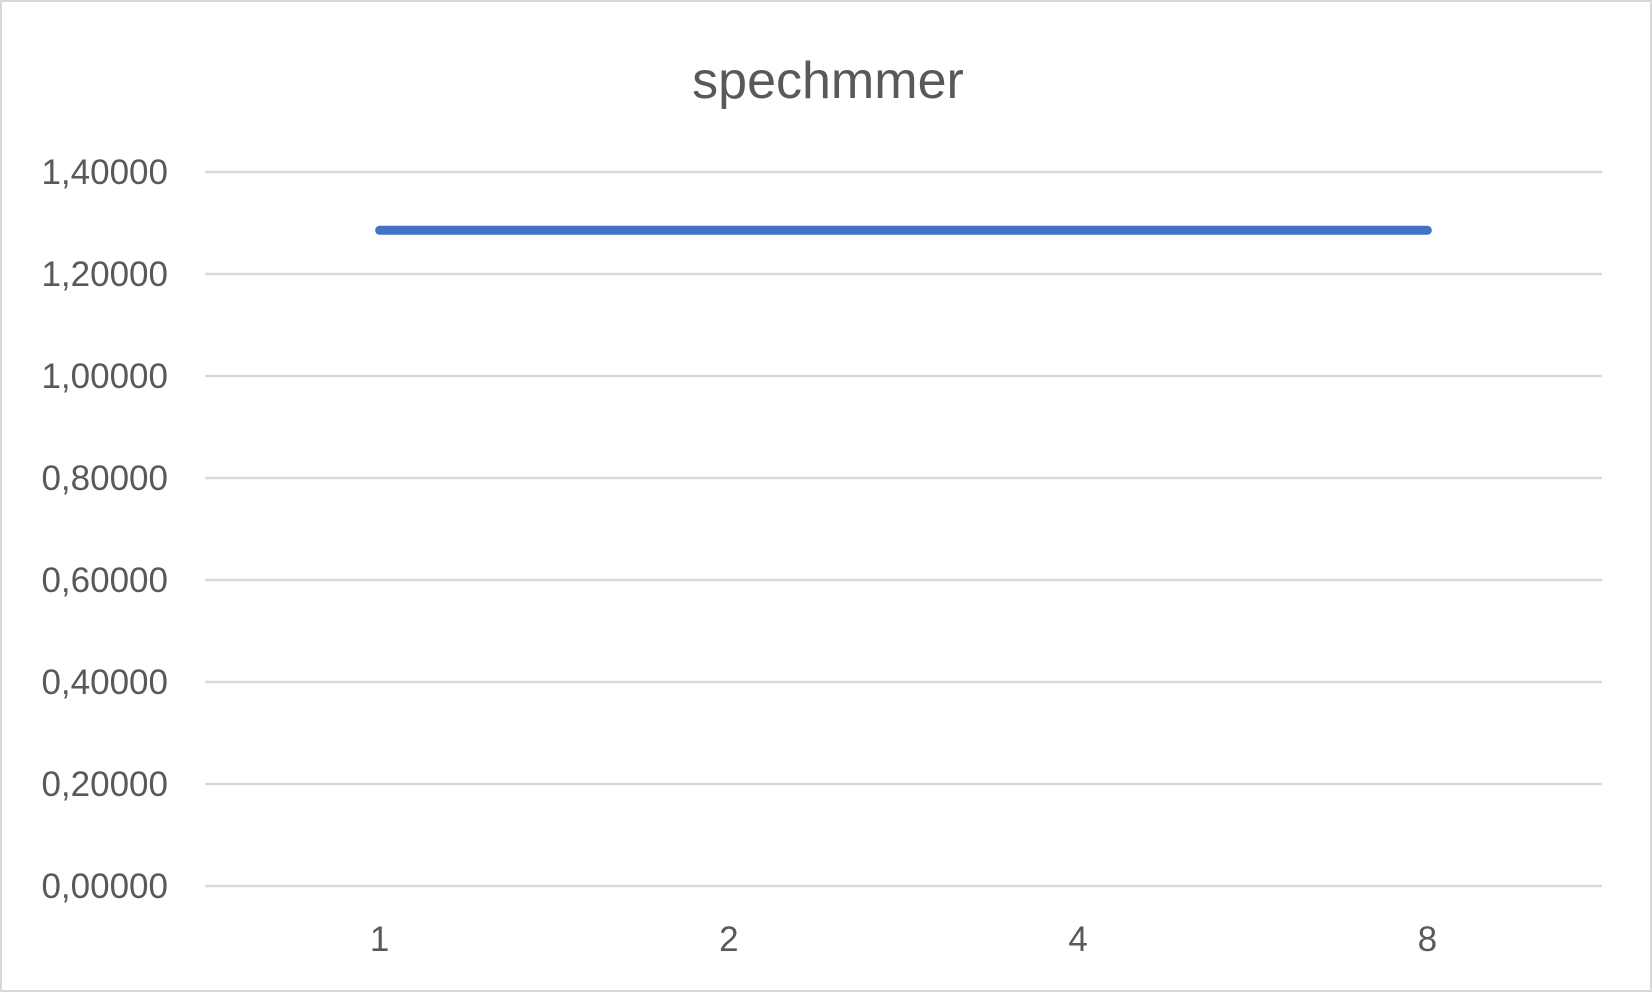 The image size is (1652, 992). Describe the element at coordinates (104, 682) in the screenshot. I see `y-tick-label: 0,40000` at that location.